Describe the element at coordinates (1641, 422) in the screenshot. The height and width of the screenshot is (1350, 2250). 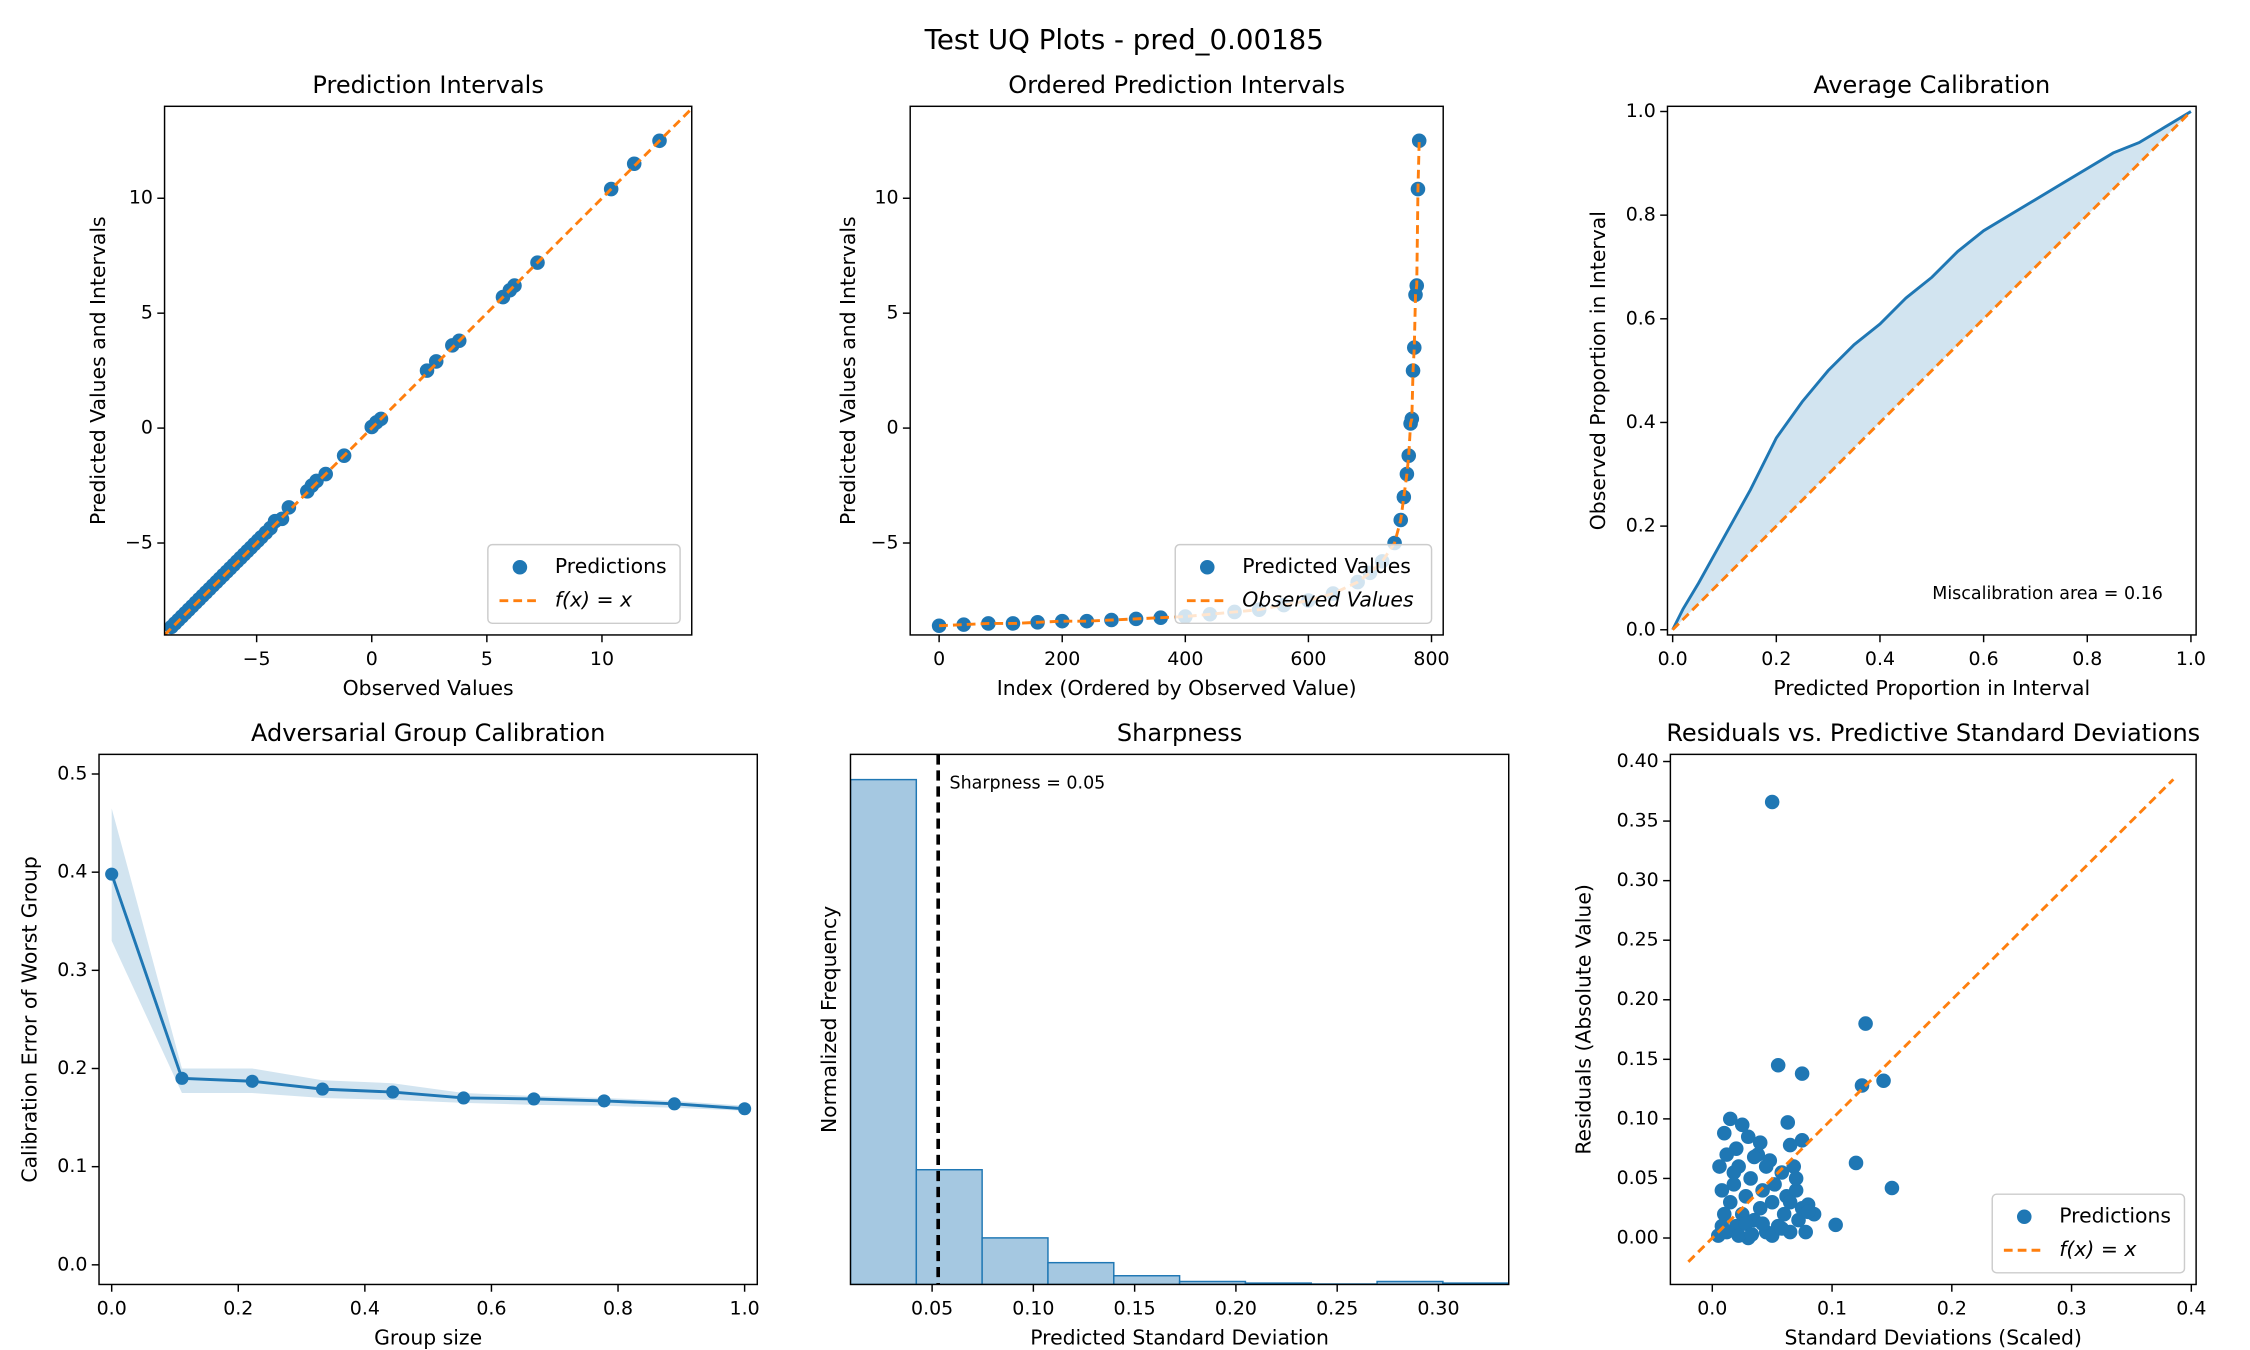
I see `y-tick-label: 0.4` at that location.